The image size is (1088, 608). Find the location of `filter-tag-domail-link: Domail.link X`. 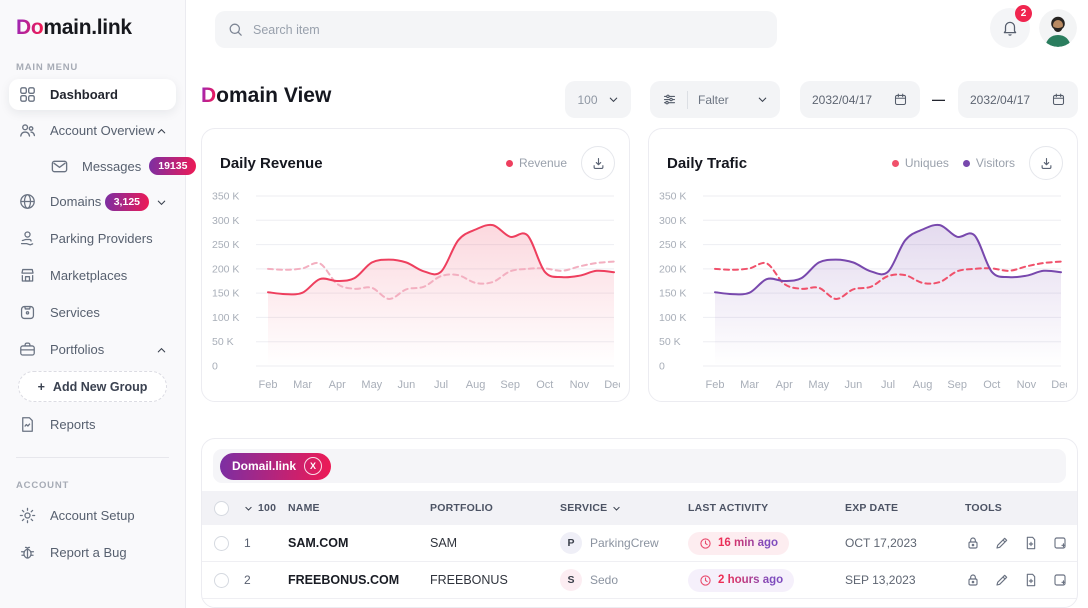

filter-tag-domail-link: Domail.link X is located at coordinates (276, 466).